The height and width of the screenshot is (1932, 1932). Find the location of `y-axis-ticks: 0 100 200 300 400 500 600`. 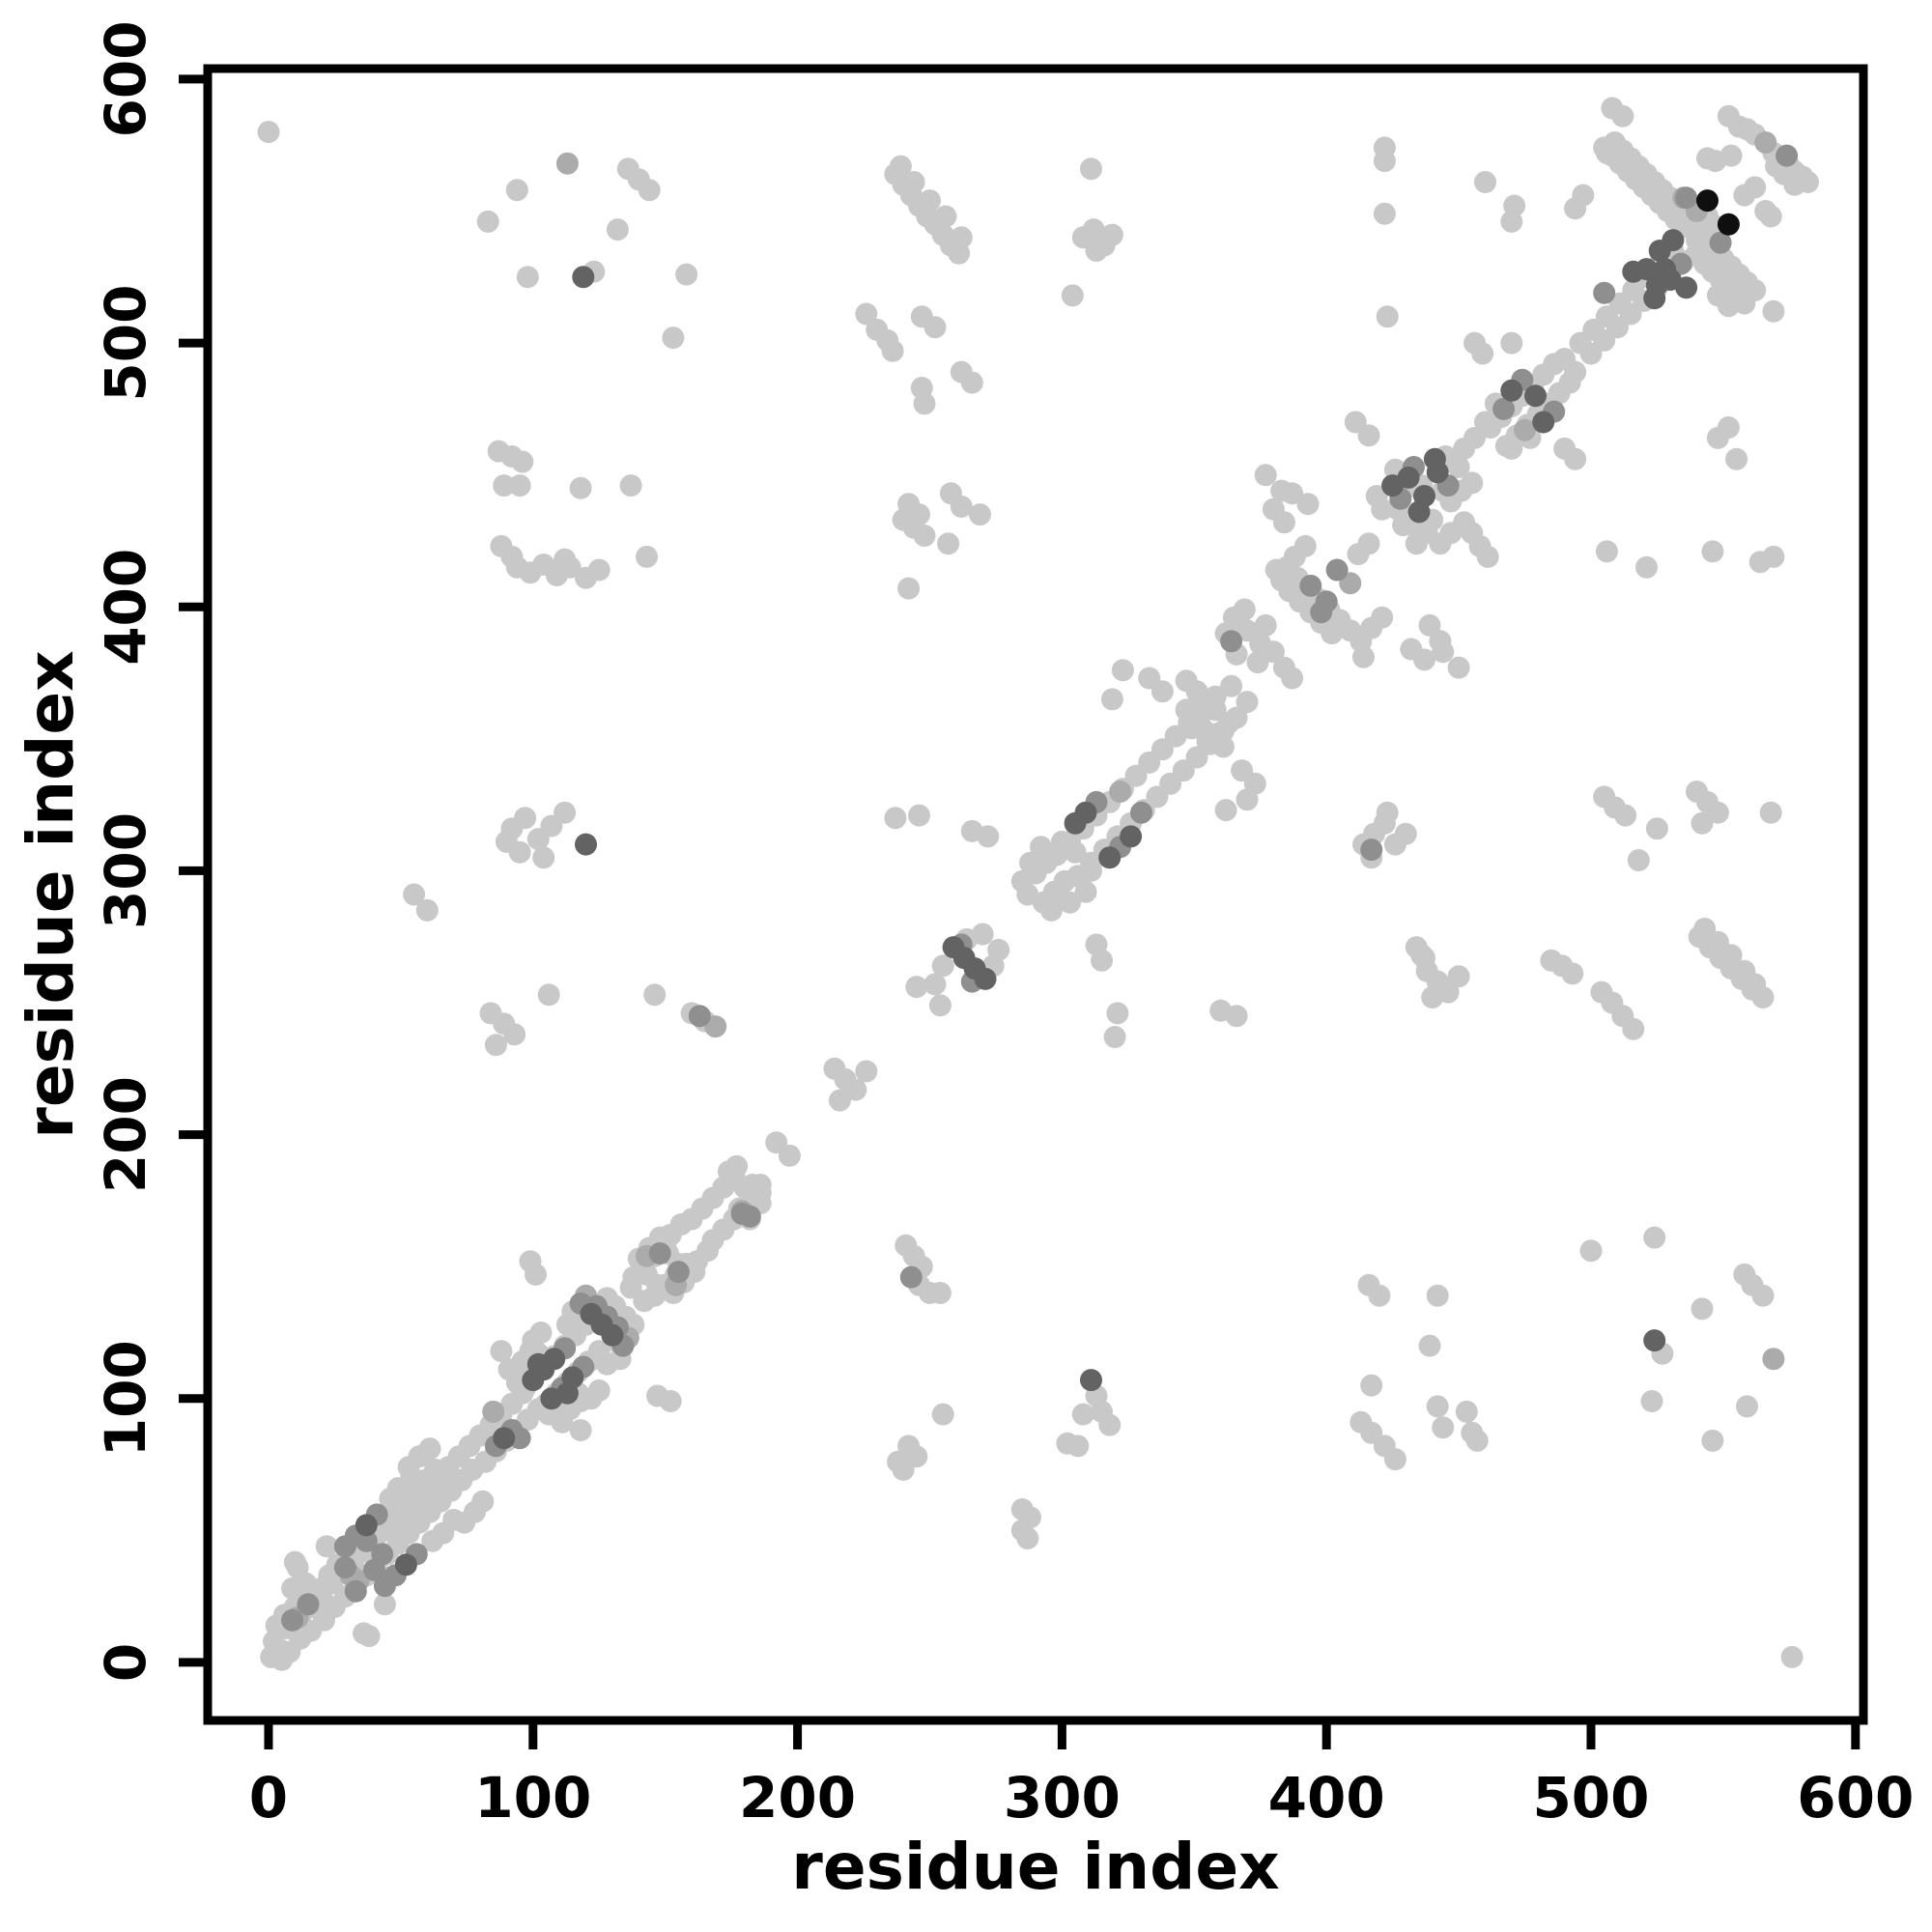

y-axis-ticks: 0 100 200 300 400 500 600 is located at coordinates (150, 851).